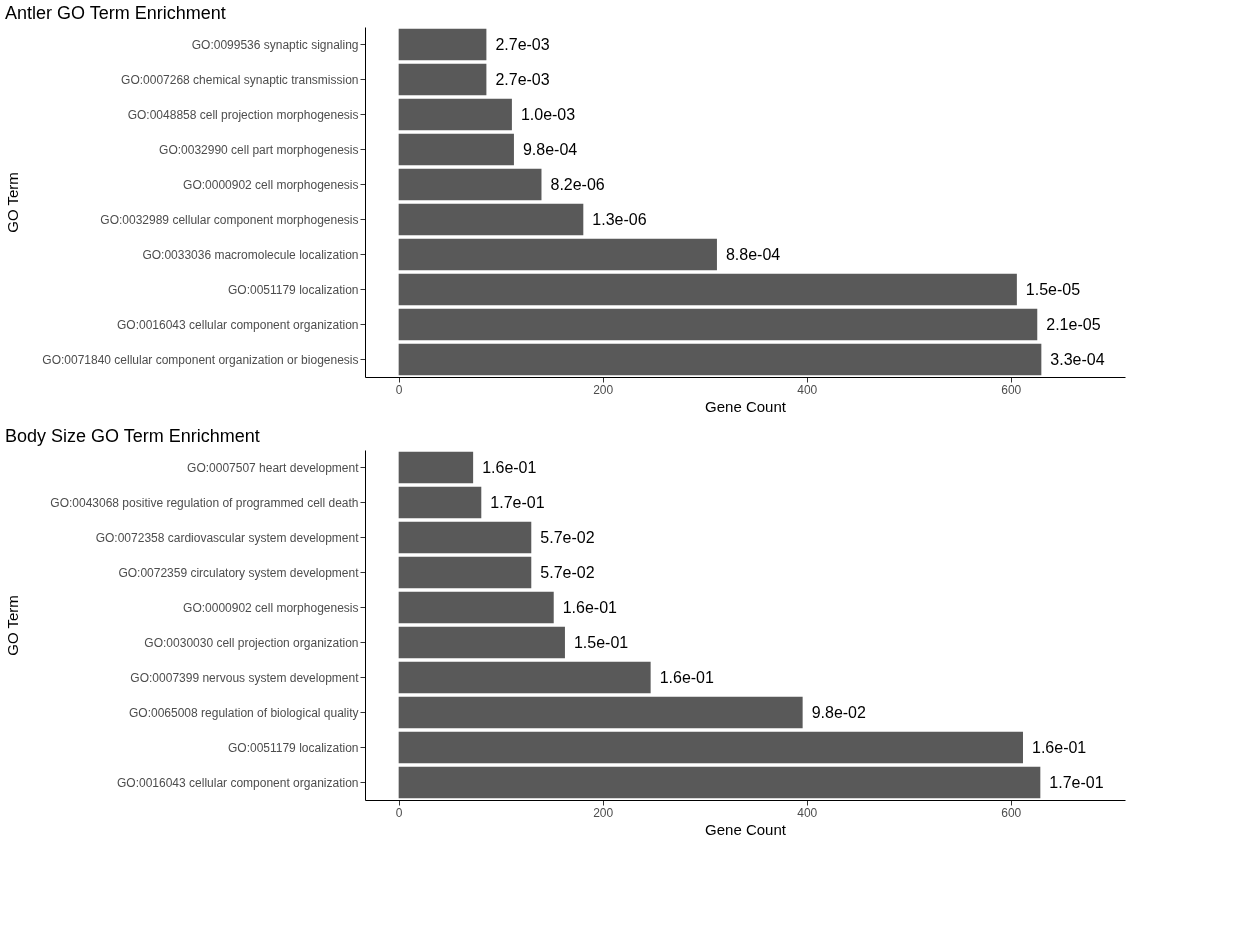  Describe the element at coordinates (239, 572) in the screenshot. I see `y-tick-label: GO:0072359 circulatory system development` at that location.